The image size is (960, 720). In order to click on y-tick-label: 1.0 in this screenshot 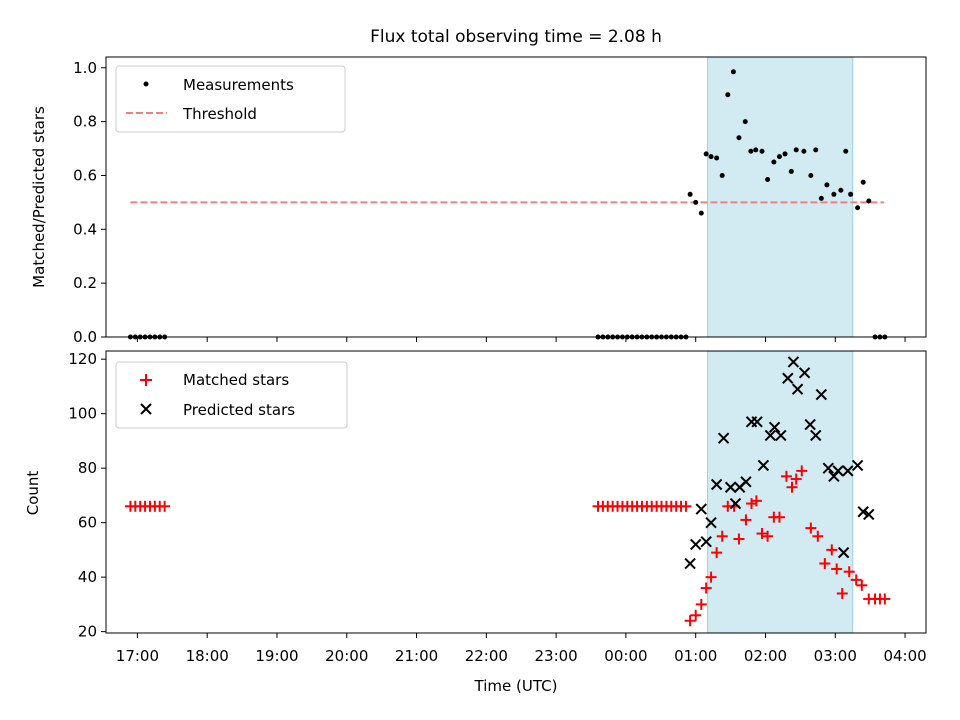, I will do `click(85, 68)`.